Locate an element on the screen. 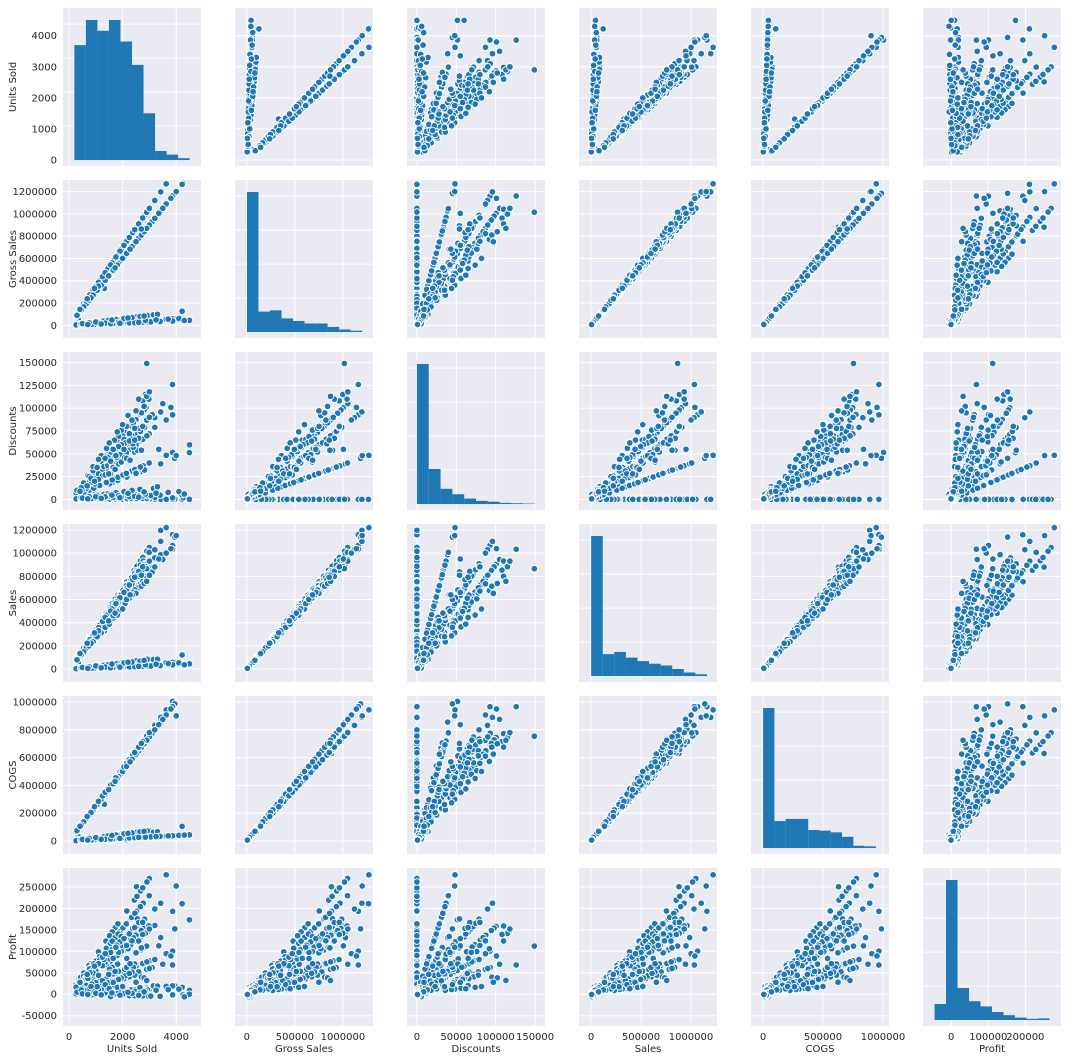 This screenshot has width=1080, height=1058. panel-gross-sales-vs-units-sold is located at coordinates (132, 258).